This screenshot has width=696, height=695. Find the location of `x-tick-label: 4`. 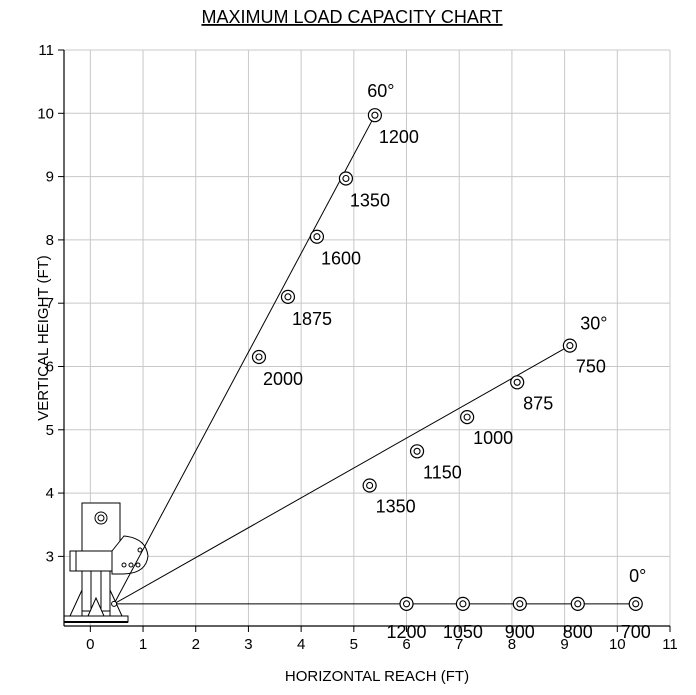

x-tick-label: 4 is located at coordinates (301, 644).